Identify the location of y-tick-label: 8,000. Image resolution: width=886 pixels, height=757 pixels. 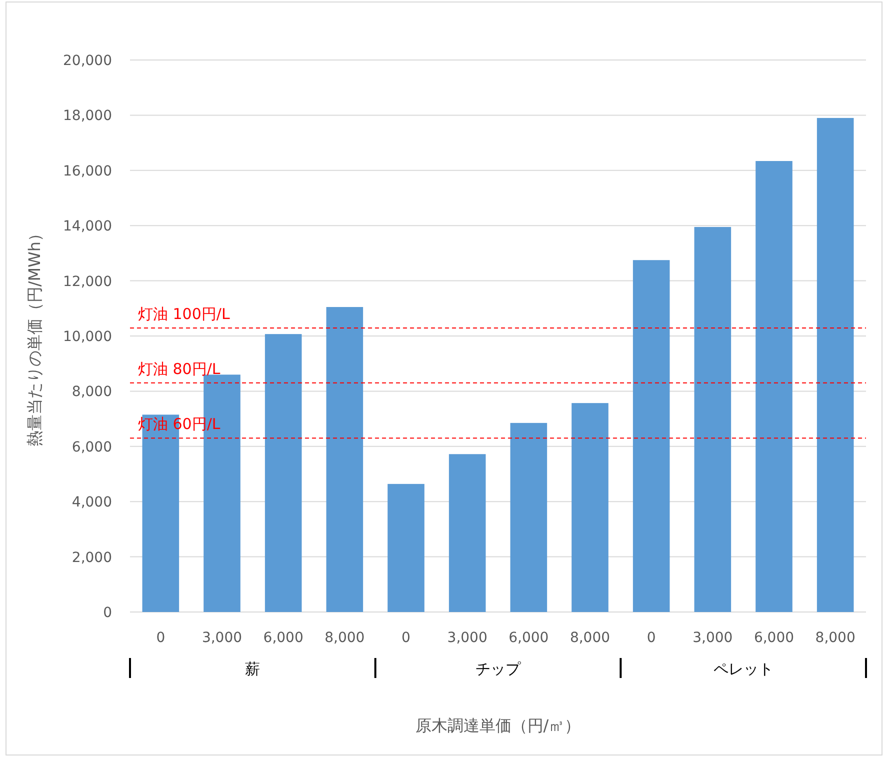
(92, 392).